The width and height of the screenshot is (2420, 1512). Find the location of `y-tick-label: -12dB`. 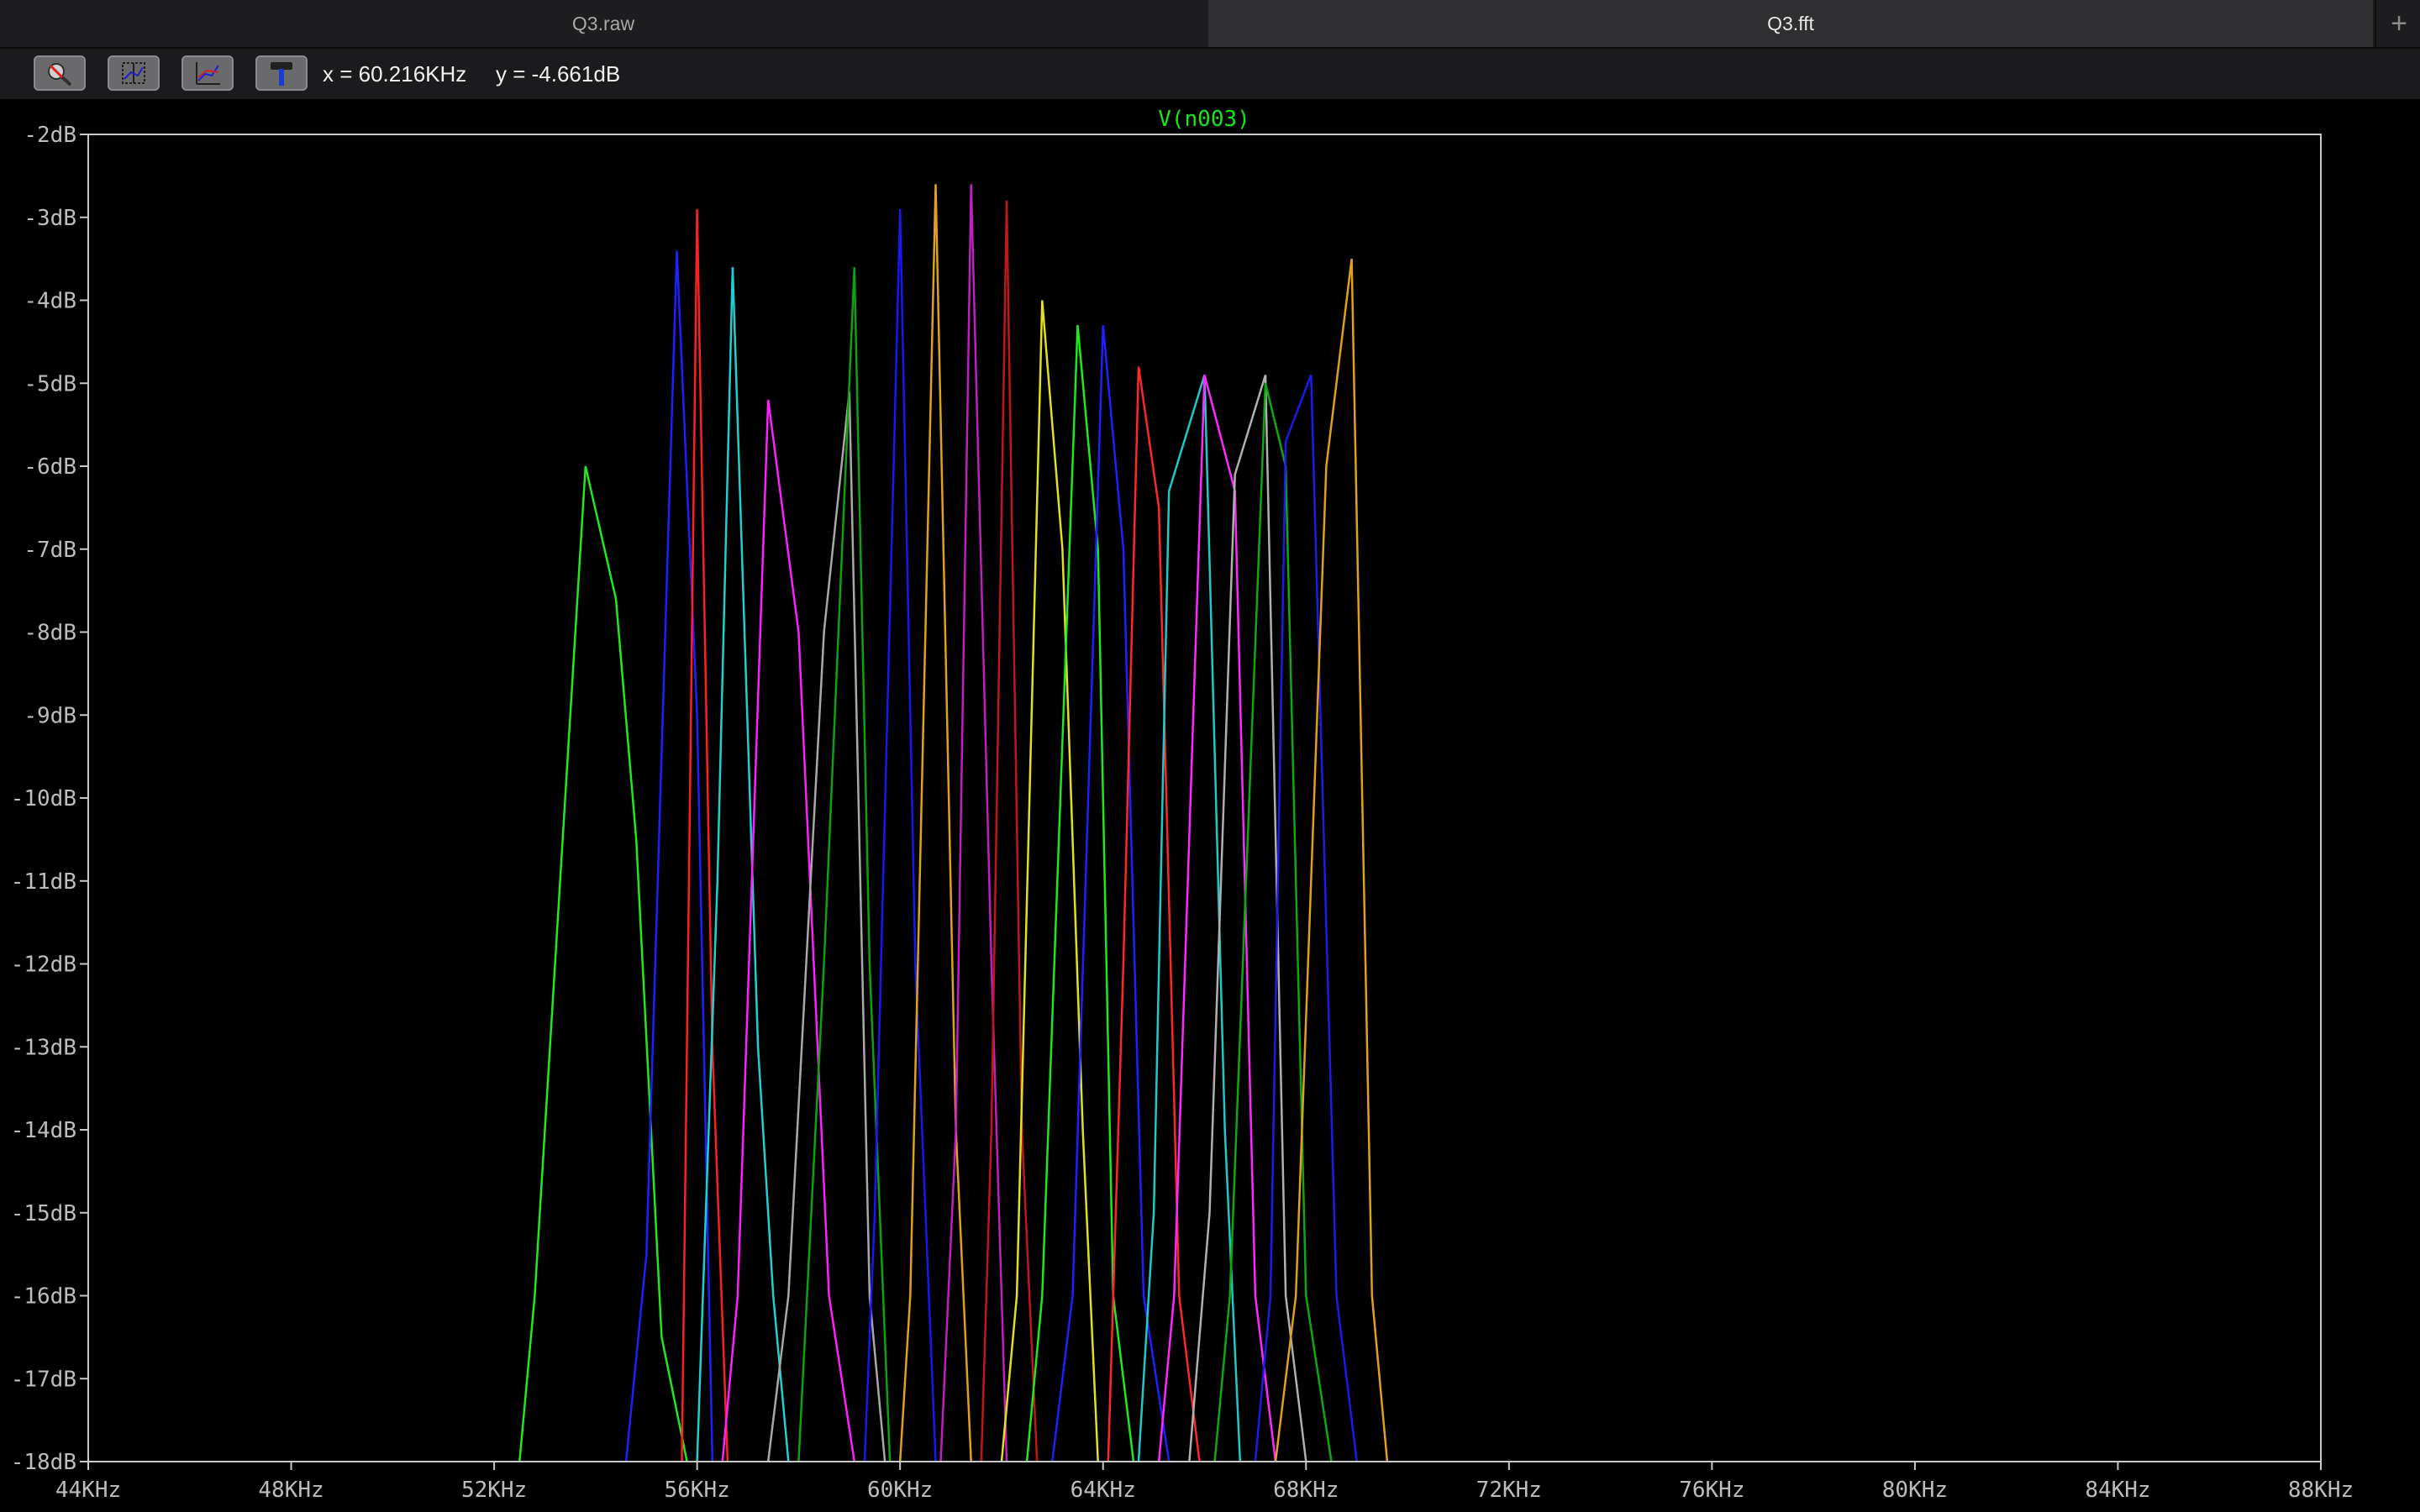

y-tick-label: -12dB is located at coordinates (43, 965).